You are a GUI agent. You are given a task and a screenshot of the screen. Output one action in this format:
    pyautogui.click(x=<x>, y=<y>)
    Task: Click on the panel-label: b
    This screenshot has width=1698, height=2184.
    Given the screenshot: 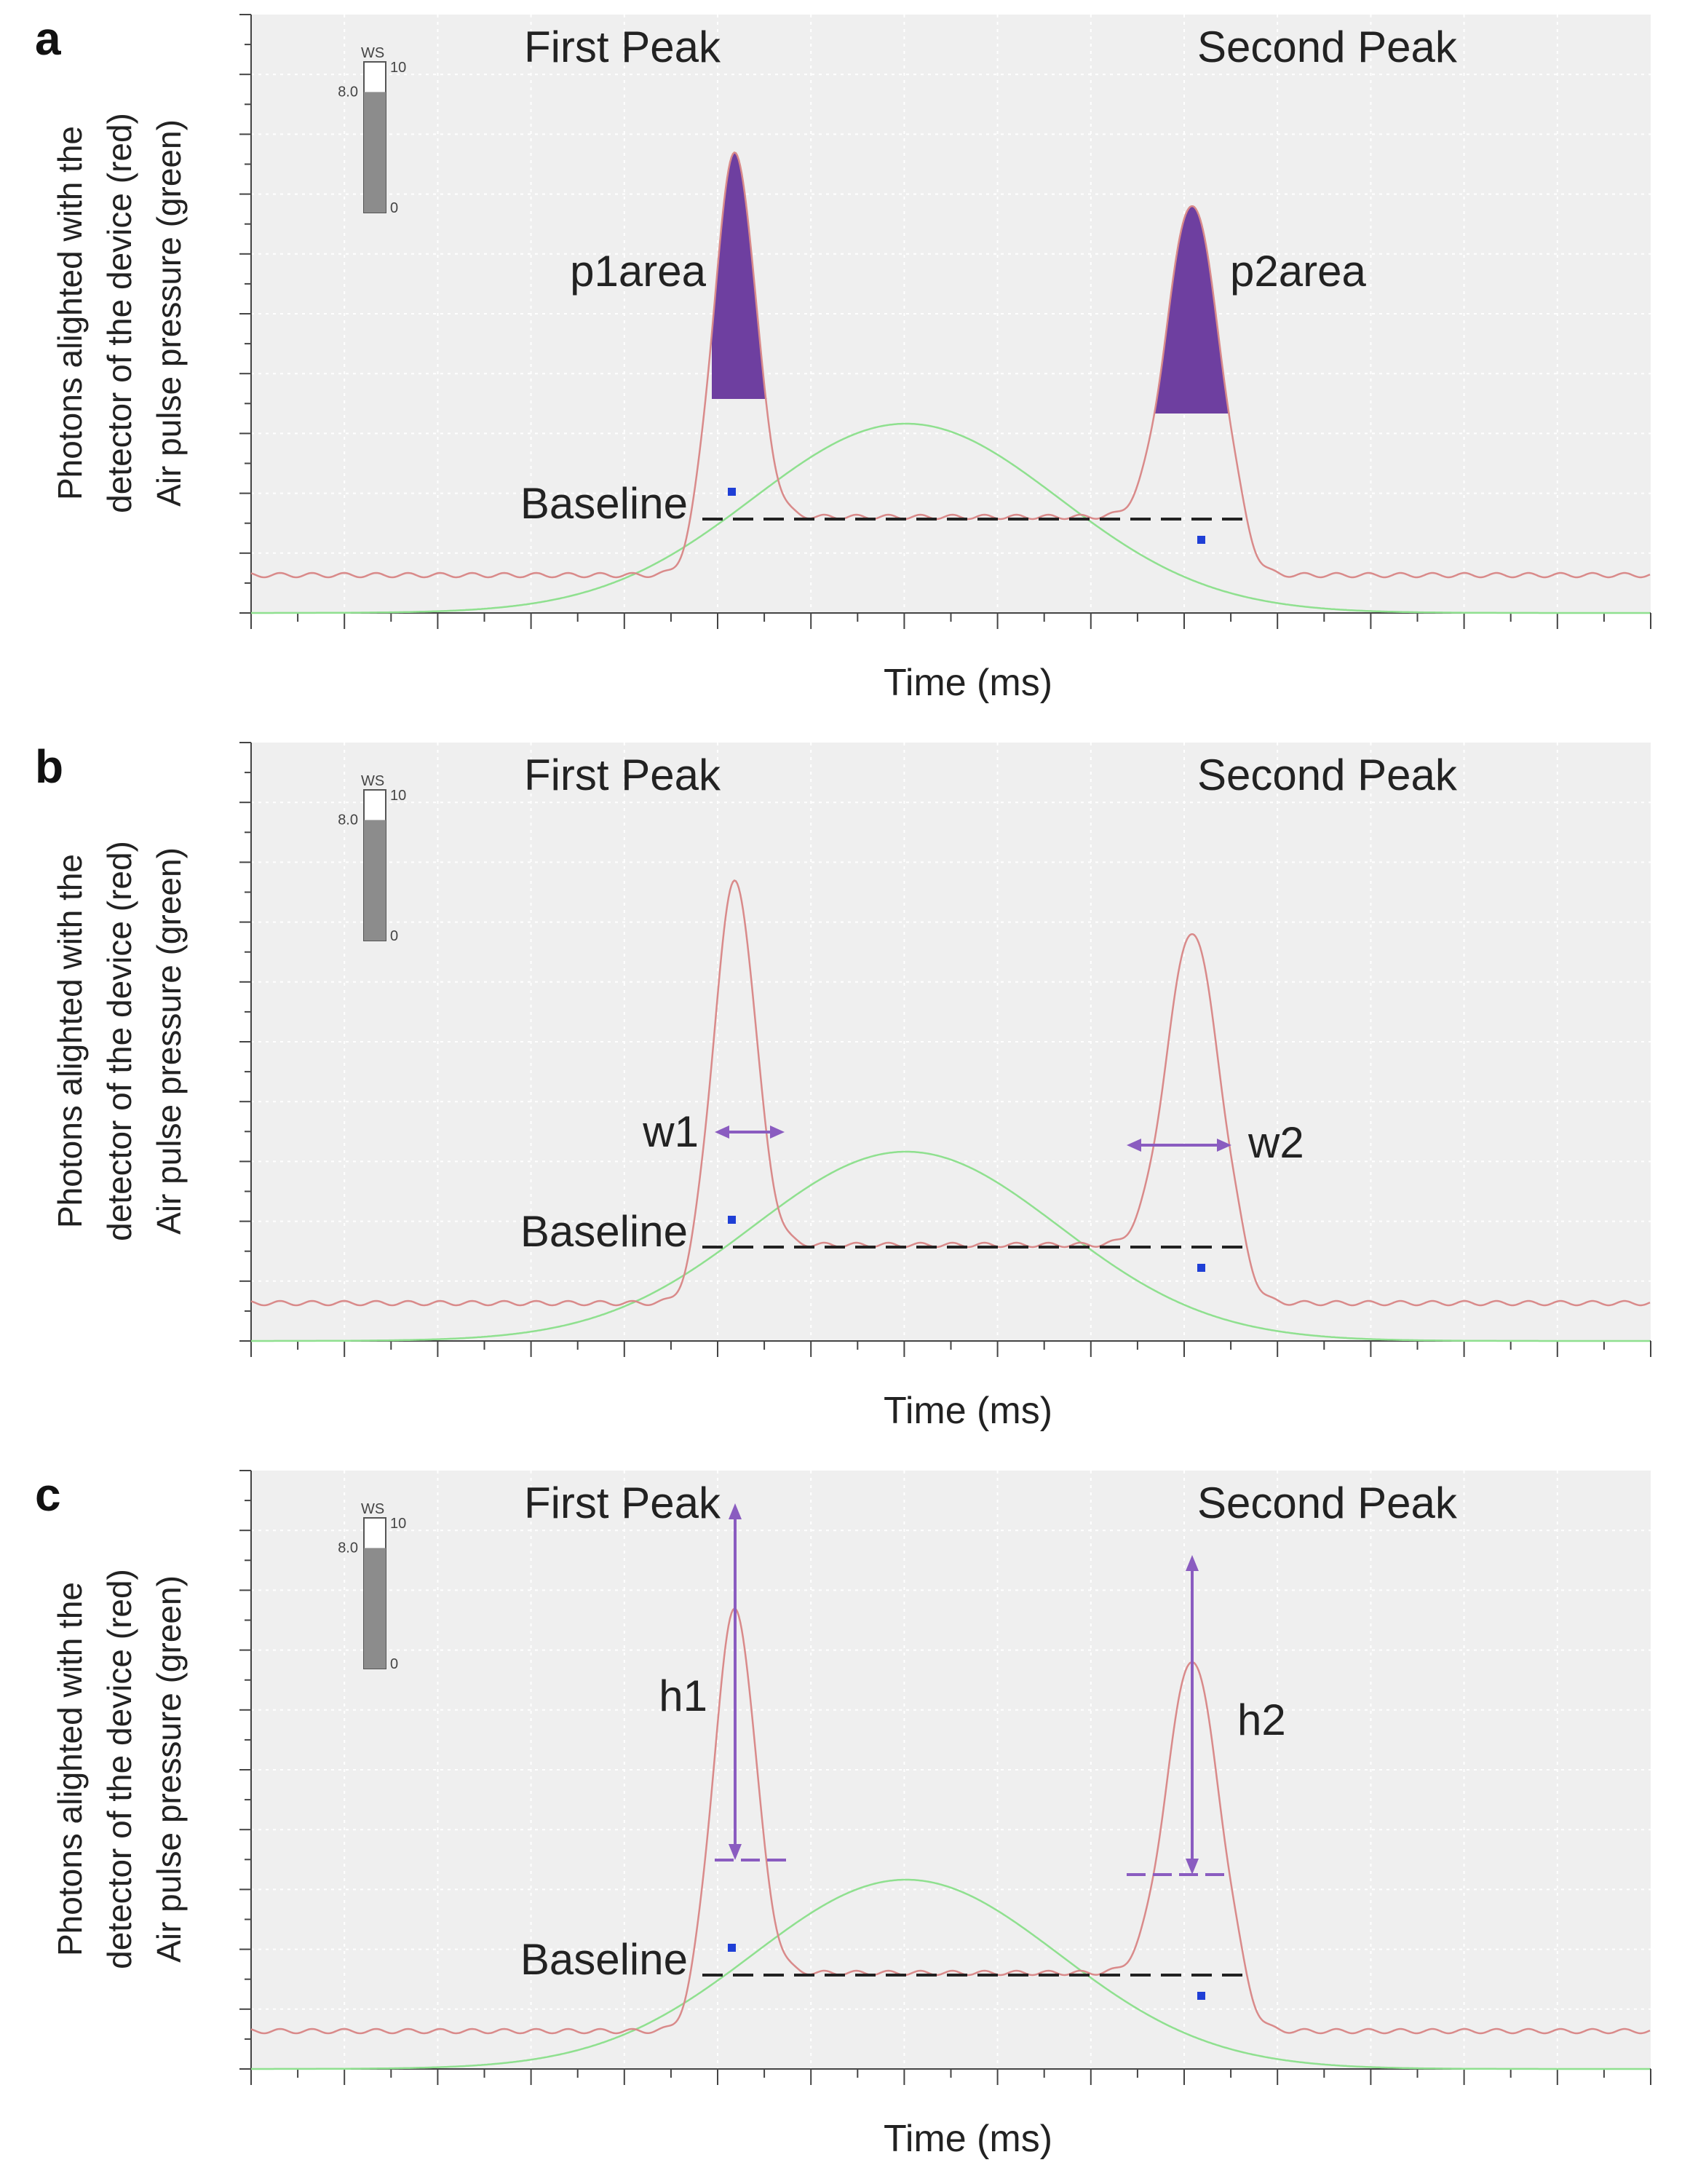 What is the action you would take?
    pyautogui.click(x=49, y=766)
    